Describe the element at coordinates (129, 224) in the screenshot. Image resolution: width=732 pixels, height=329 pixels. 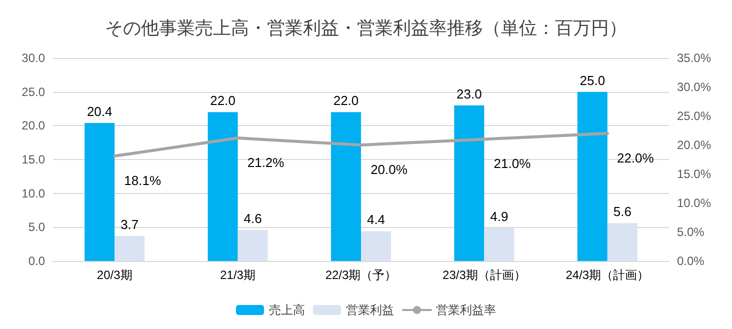
I see `data-label: 3.7` at that location.